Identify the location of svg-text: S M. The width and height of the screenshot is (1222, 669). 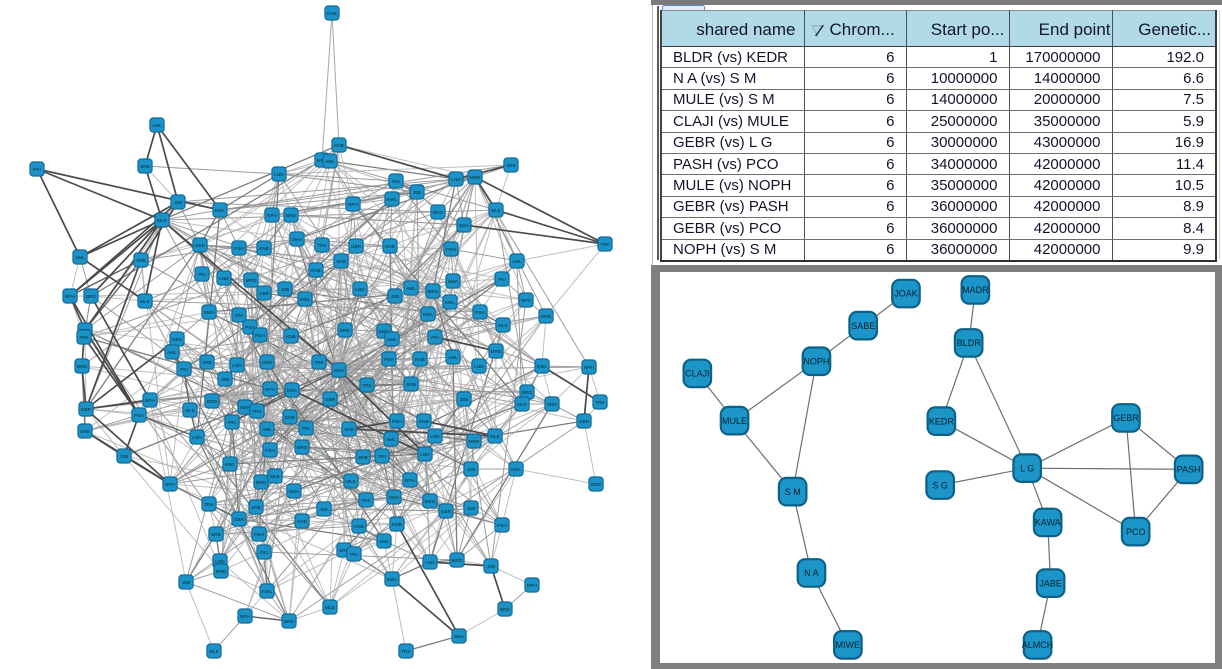
(793, 492).